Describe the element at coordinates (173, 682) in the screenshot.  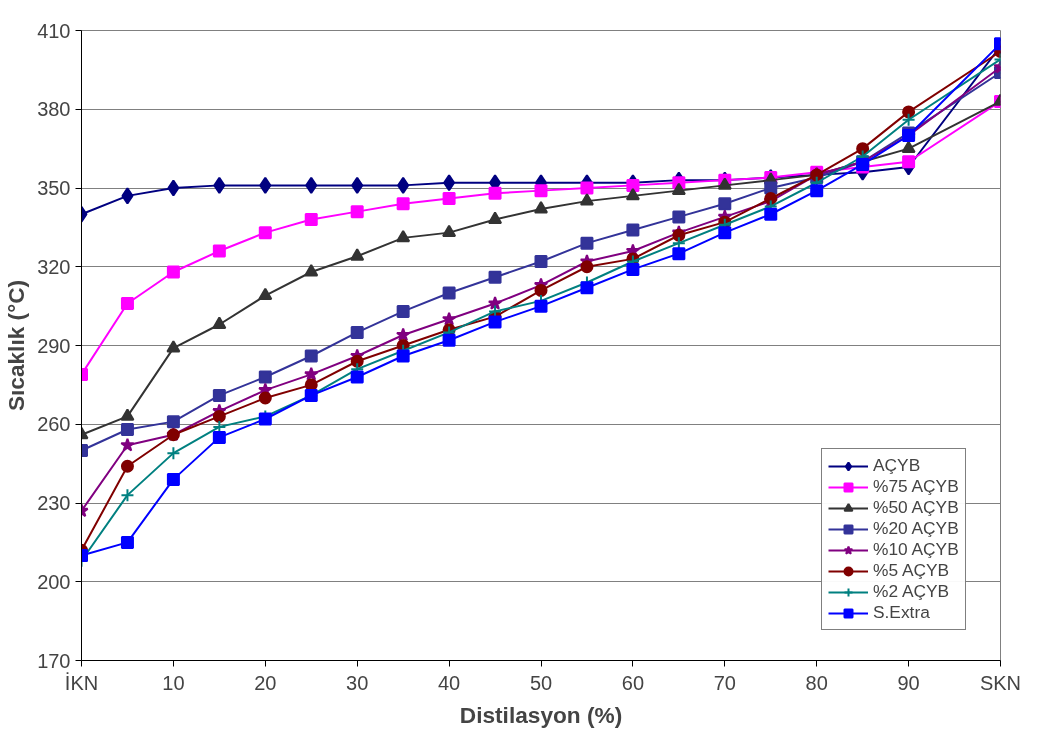
I see `x-tick-label: 10` at that location.